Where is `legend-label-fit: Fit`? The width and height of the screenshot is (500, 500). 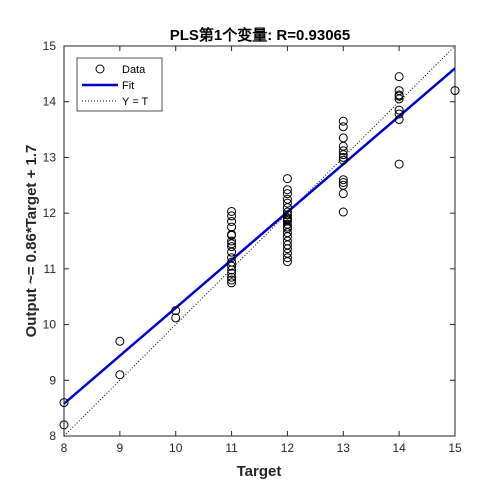 legend-label-fit: Fit is located at coordinates (128, 86).